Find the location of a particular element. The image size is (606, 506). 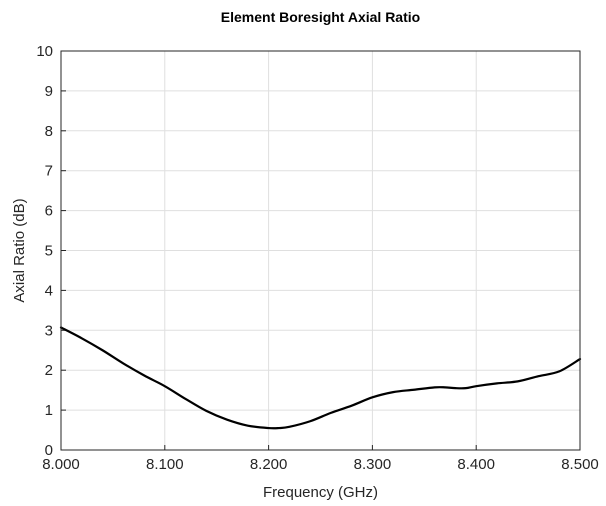

x-tick-label-1: 8.100 is located at coordinates (165, 464).